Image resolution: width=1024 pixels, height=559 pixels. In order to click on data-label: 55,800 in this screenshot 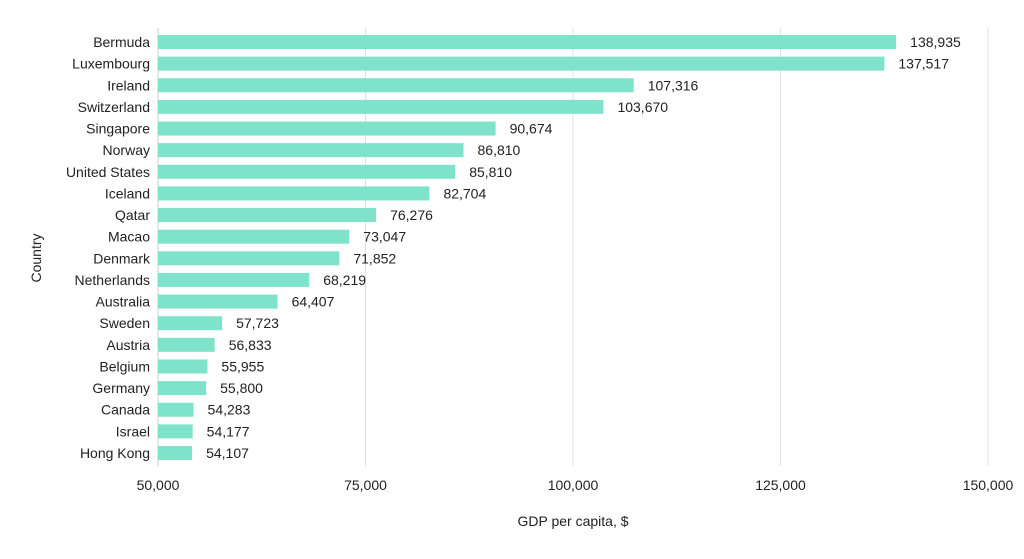, I will do `click(241, 388)`.